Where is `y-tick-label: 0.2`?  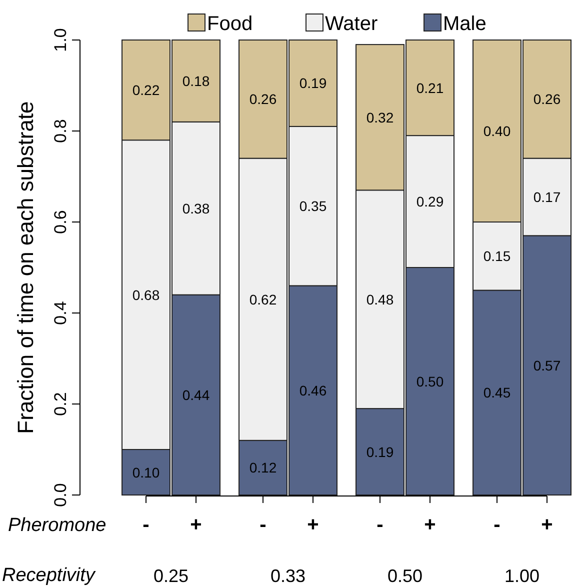
y-tick-label: 0.2 is located at coordinates (60, 404).